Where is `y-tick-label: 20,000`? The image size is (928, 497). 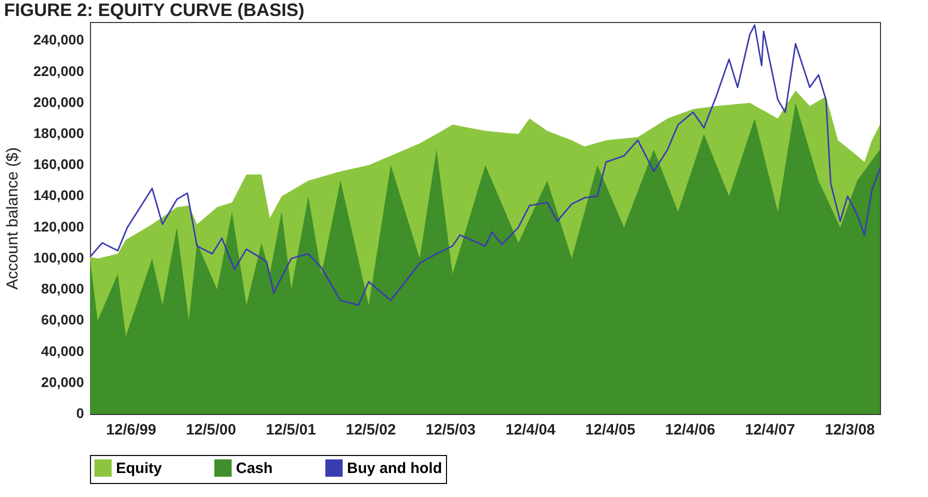 y-tick-label: 20,000 is located at coordinates (62, 382).